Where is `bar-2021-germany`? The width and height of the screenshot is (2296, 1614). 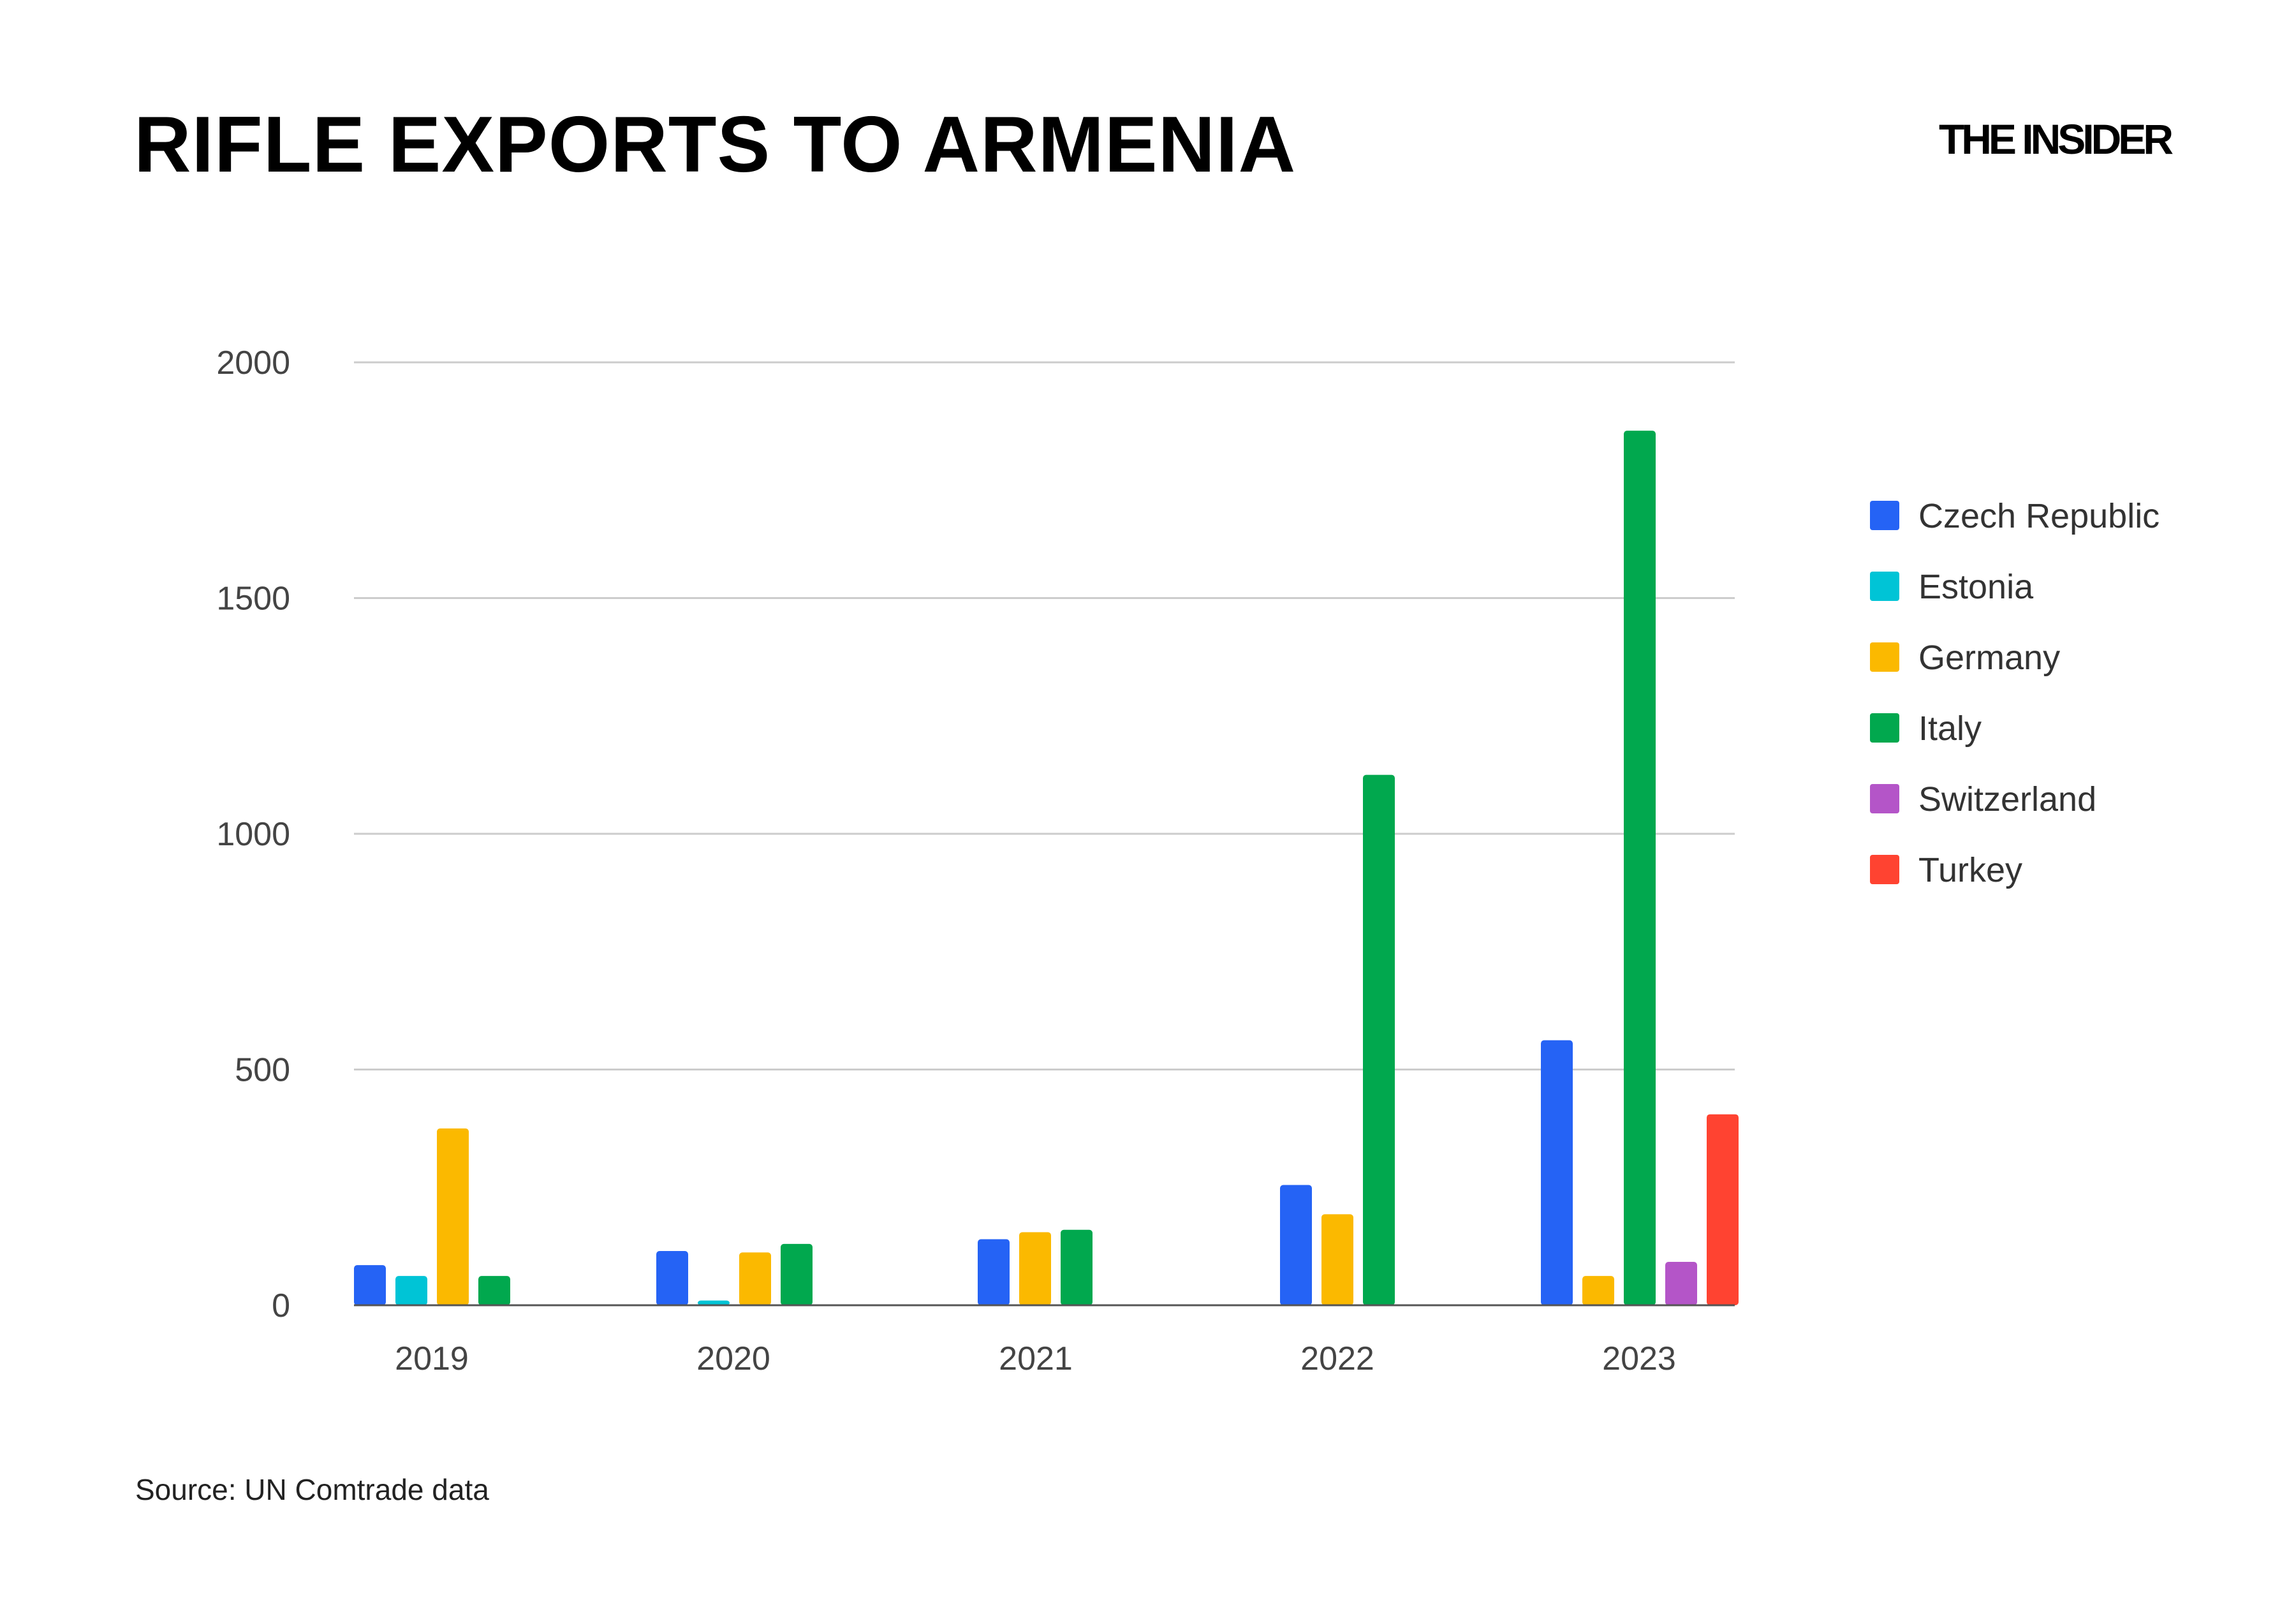
bar-2021-germany is located at coordinates (1035, 1268).